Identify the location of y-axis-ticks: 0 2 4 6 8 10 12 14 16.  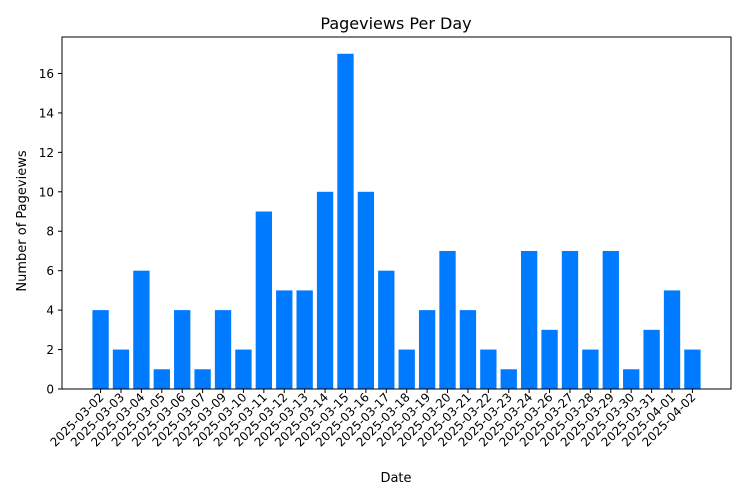
(50, 232).